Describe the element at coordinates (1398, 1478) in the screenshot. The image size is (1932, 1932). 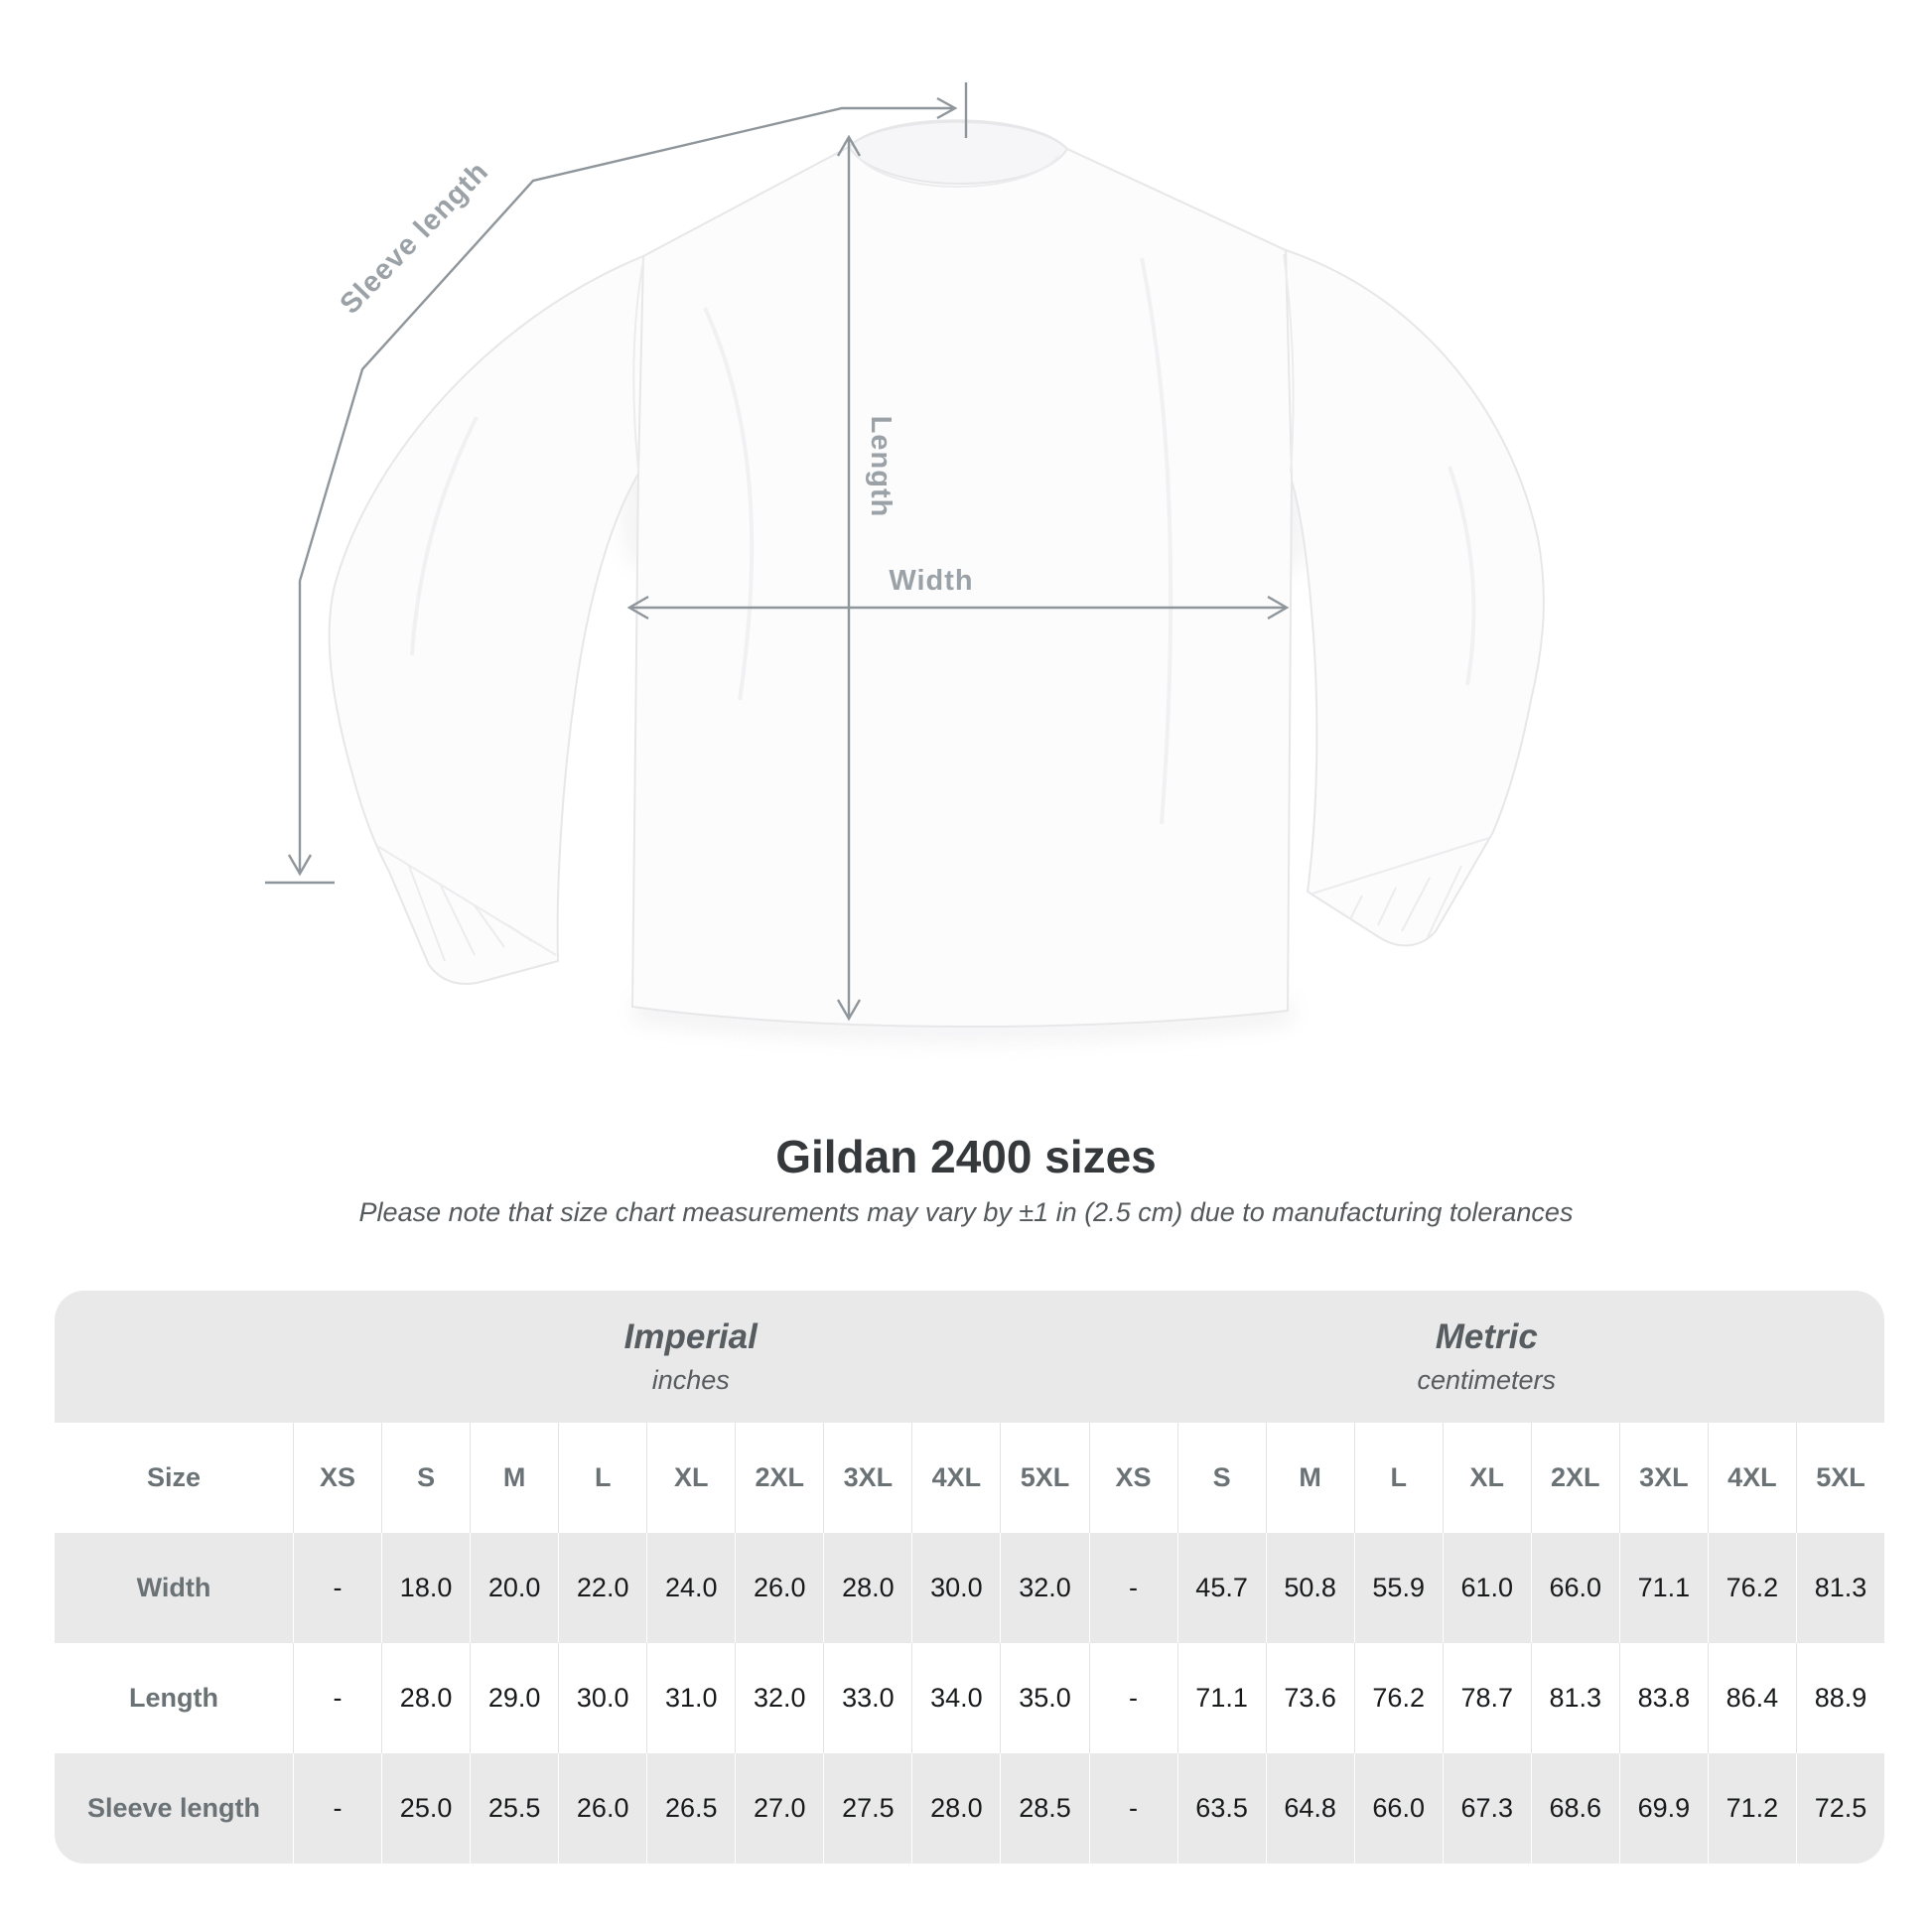
I see `metric-size-header: L` at that location.